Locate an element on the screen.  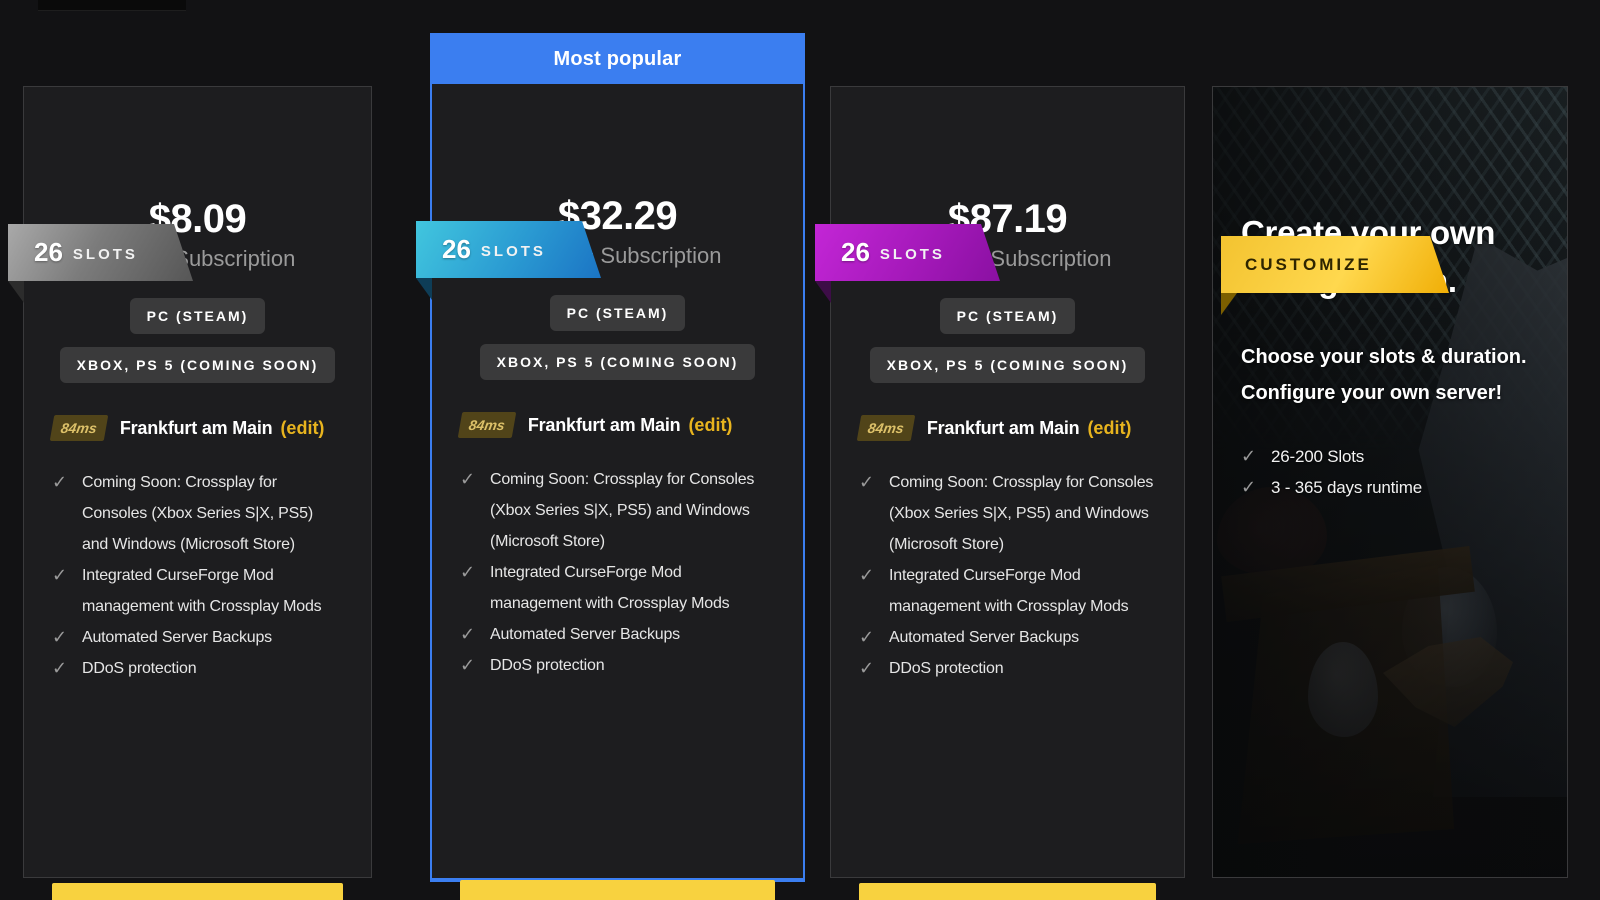
customize-feature-list: ✓ 26-200 Slots ✓ 3 - 365 days runtime is located at coordinates (1390, 472).